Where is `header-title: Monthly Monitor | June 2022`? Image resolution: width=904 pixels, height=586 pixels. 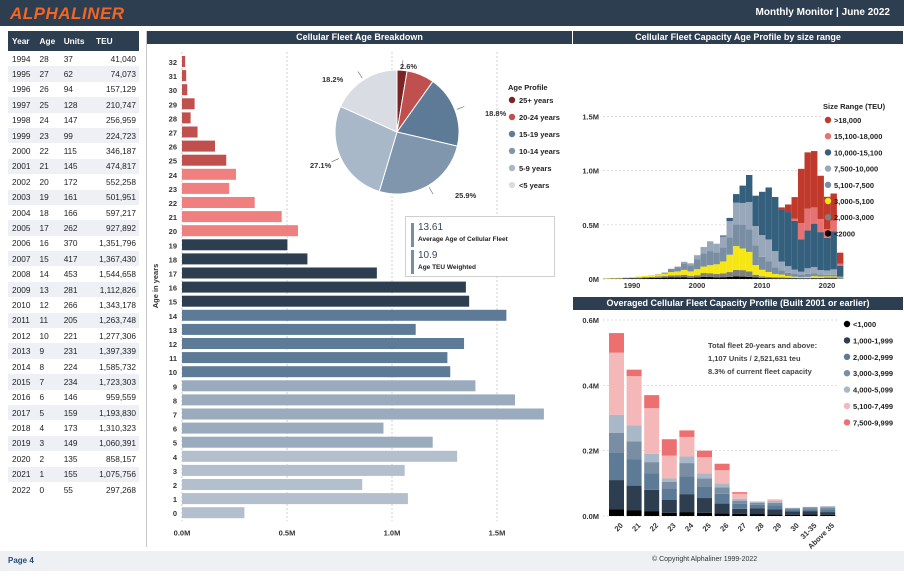 header-title: Monthly Monitor | June 2022 is located at coordinates (822, 12).